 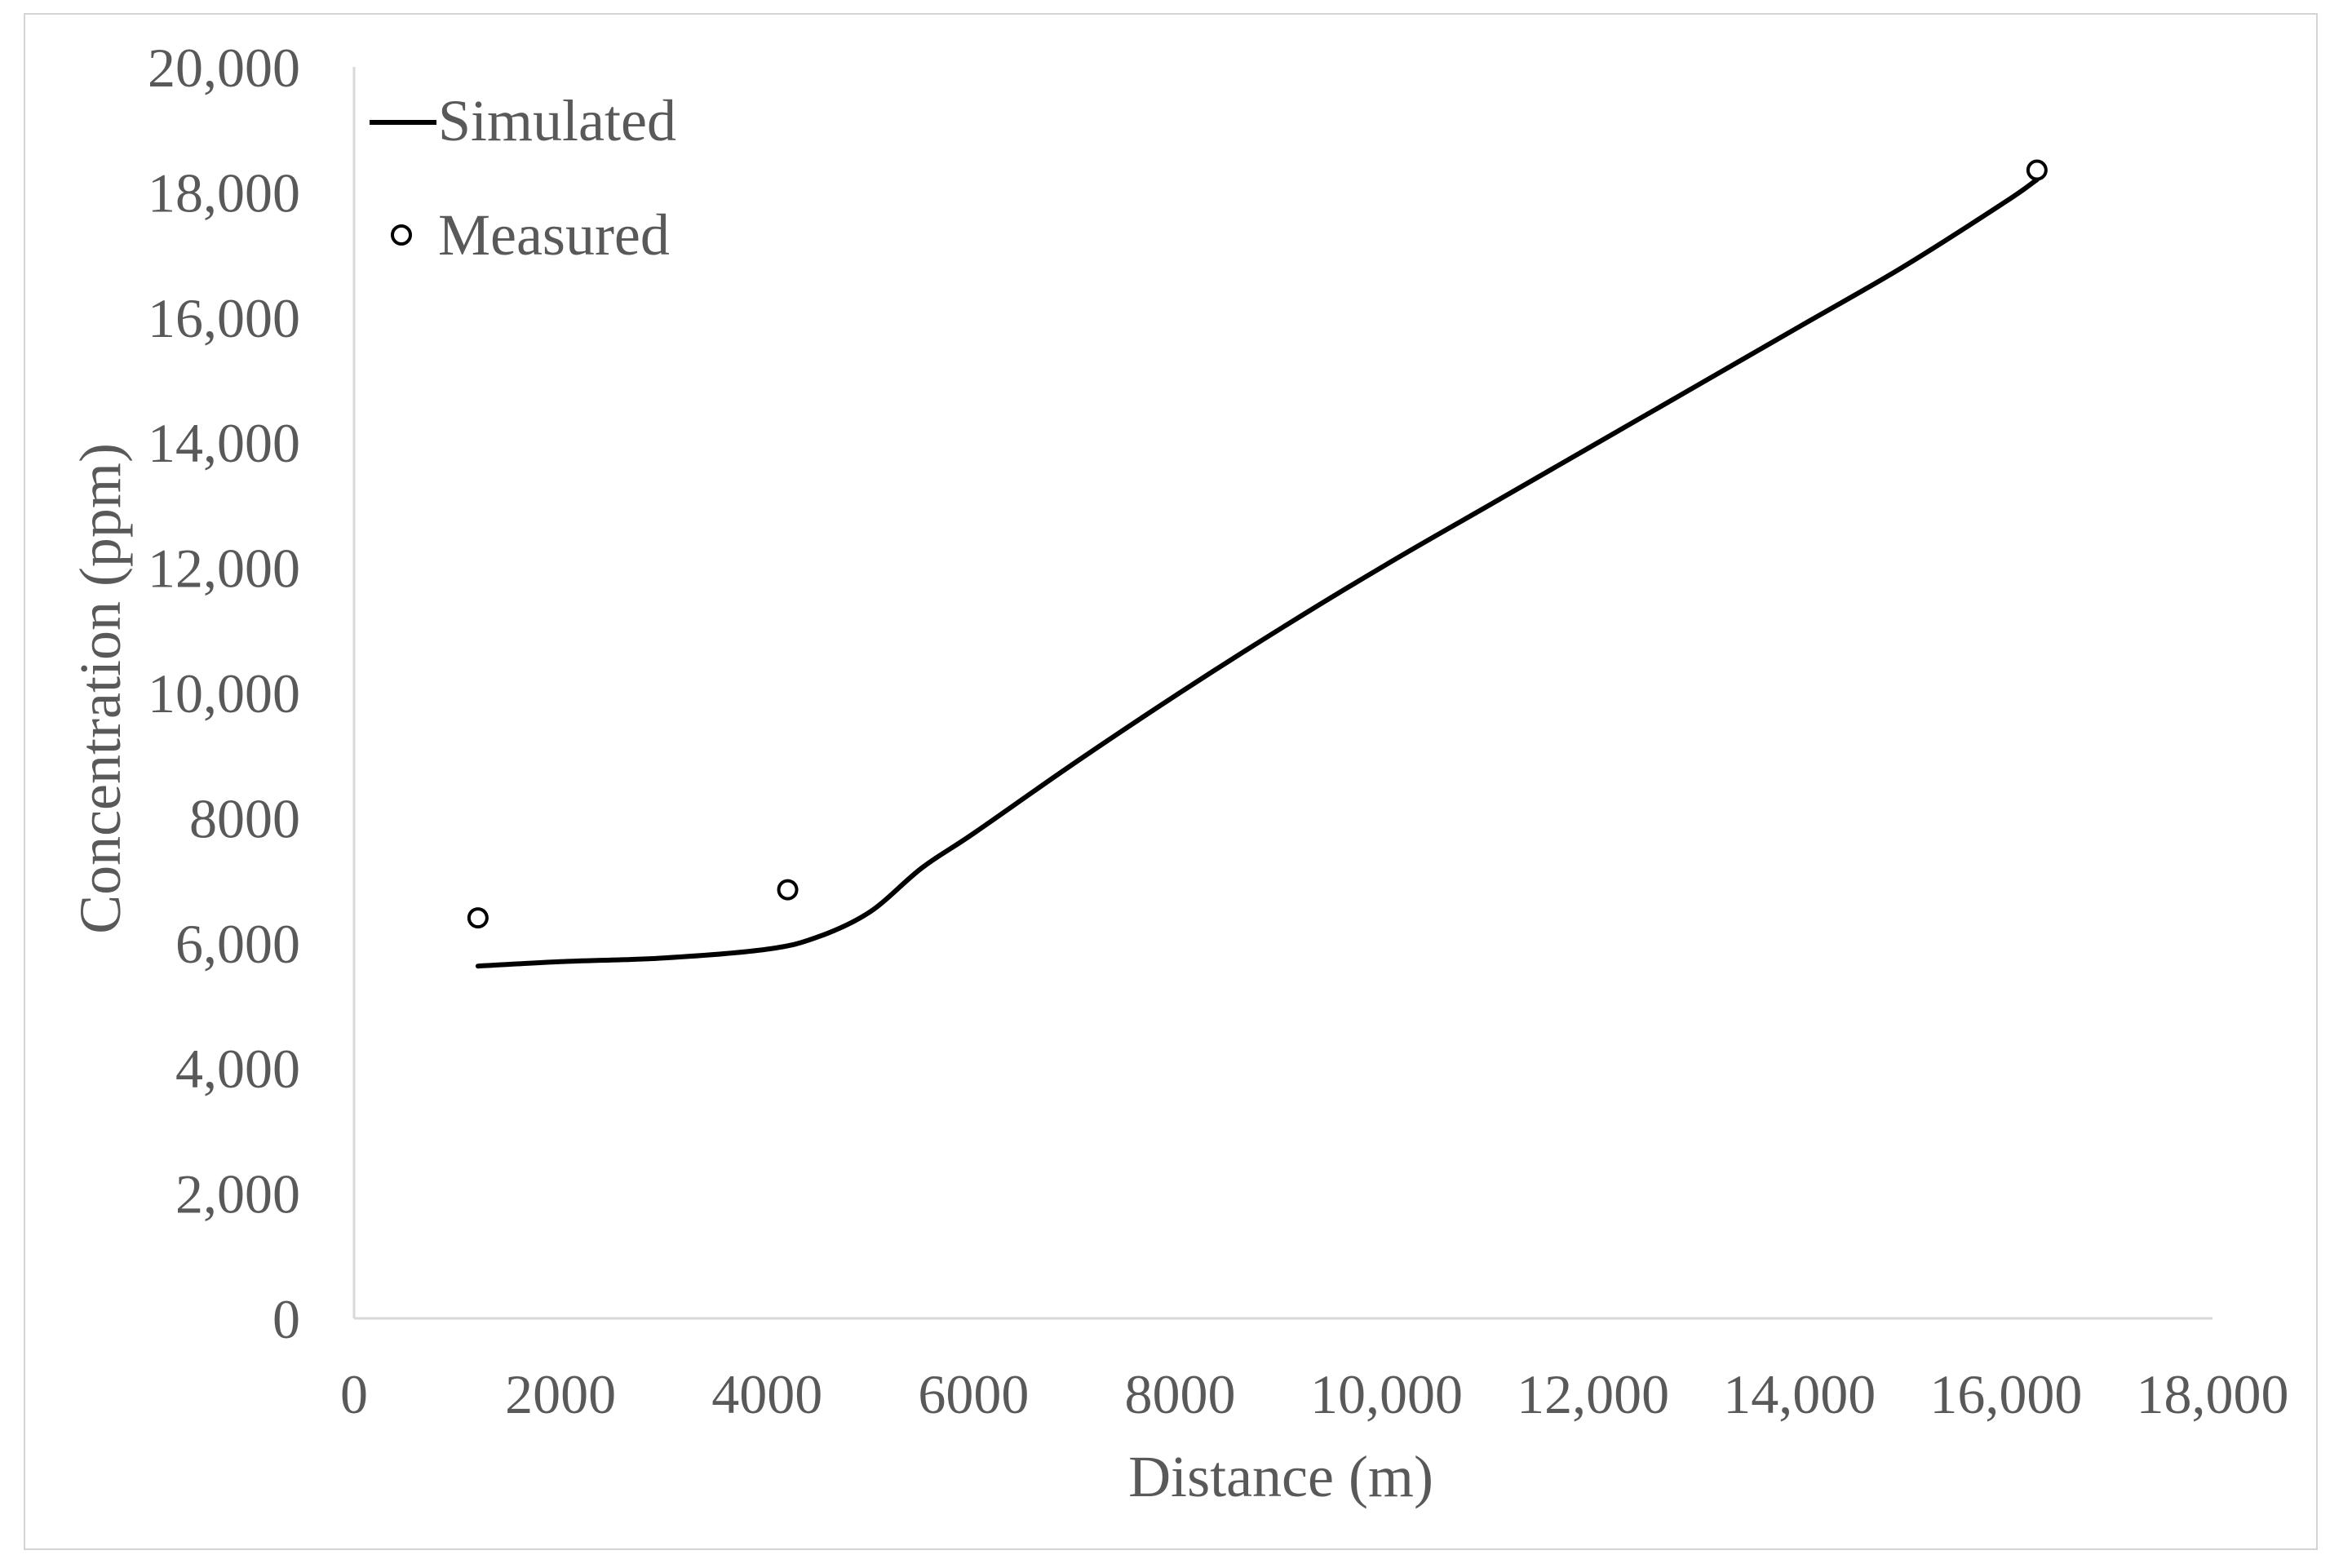 What do you see at coordinates (766, 1394) in the screenshot?
I see `x-tick-label: 4000` at bounding box center [766, 1394].